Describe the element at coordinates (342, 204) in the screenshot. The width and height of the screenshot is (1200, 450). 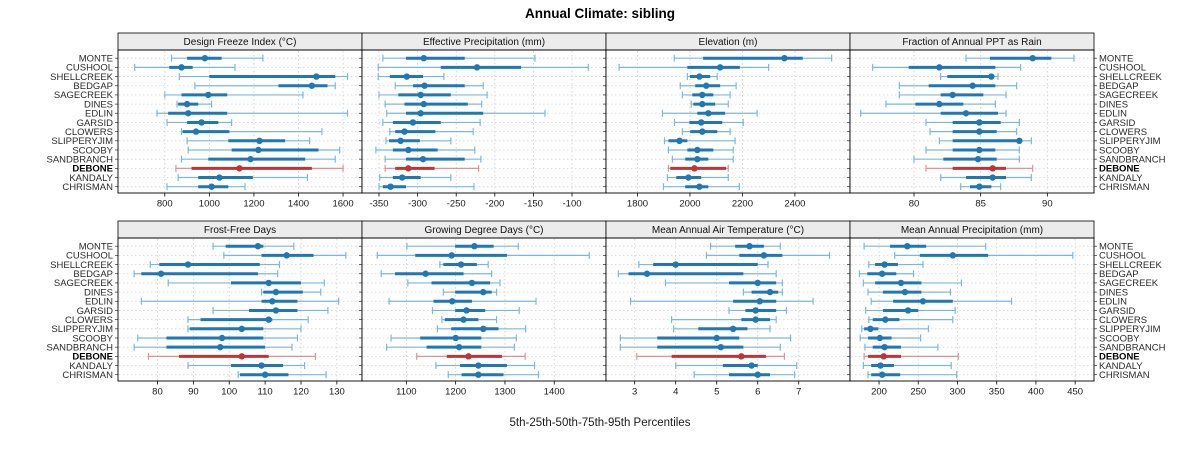
I see `x-tick-label: 1600` at that location.